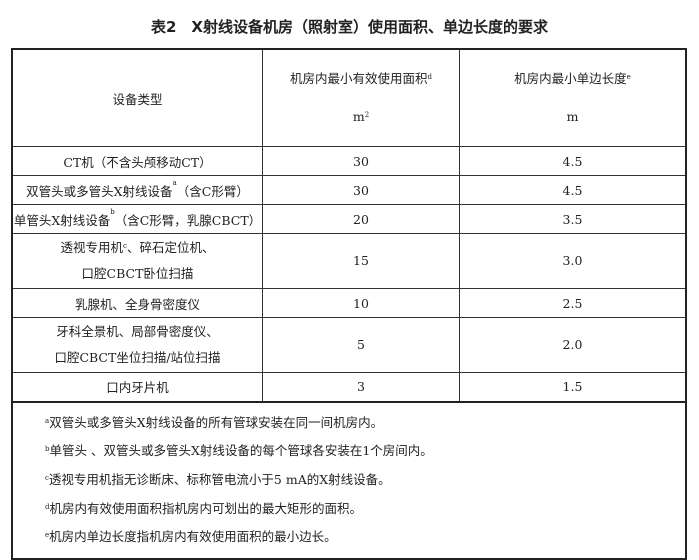 This screenshot has height=560, width=699. I want to click on header-equipment-type: 设备类型, so click(137, 97).